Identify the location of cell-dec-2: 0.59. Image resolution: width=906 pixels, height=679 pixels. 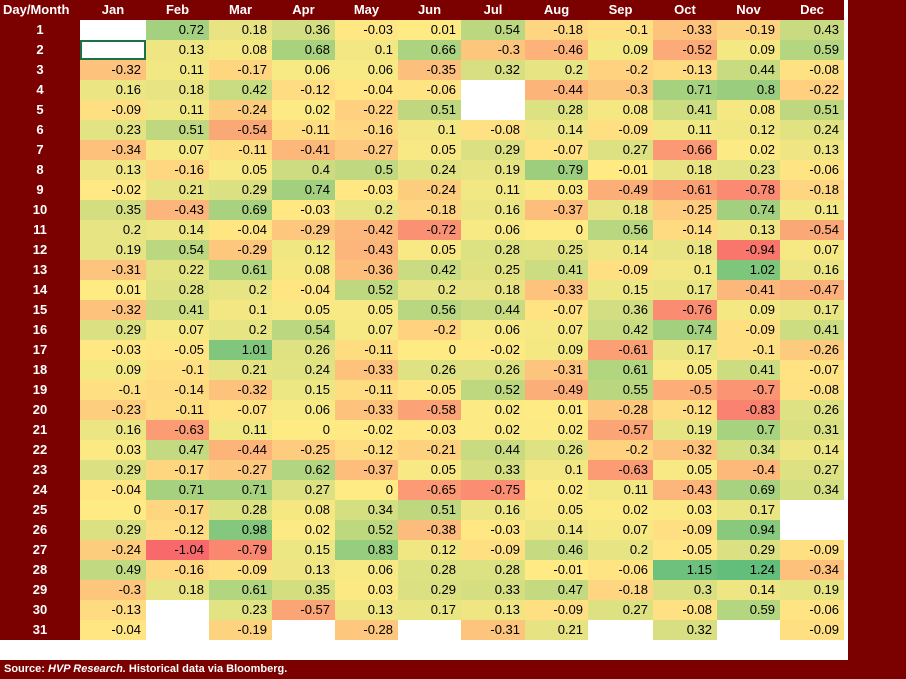
(812, 50).